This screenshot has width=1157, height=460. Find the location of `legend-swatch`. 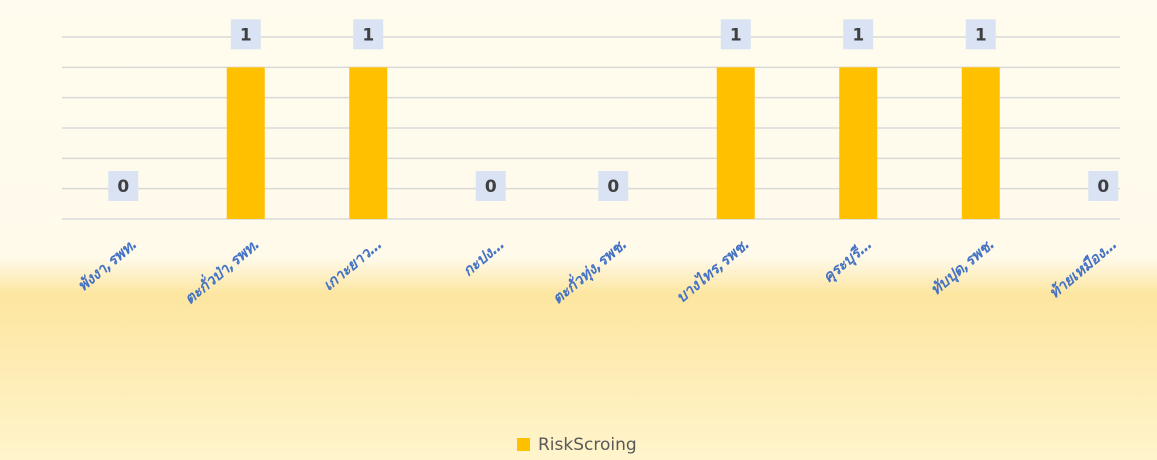

legend-swatch is located at coordinates (523, 444).